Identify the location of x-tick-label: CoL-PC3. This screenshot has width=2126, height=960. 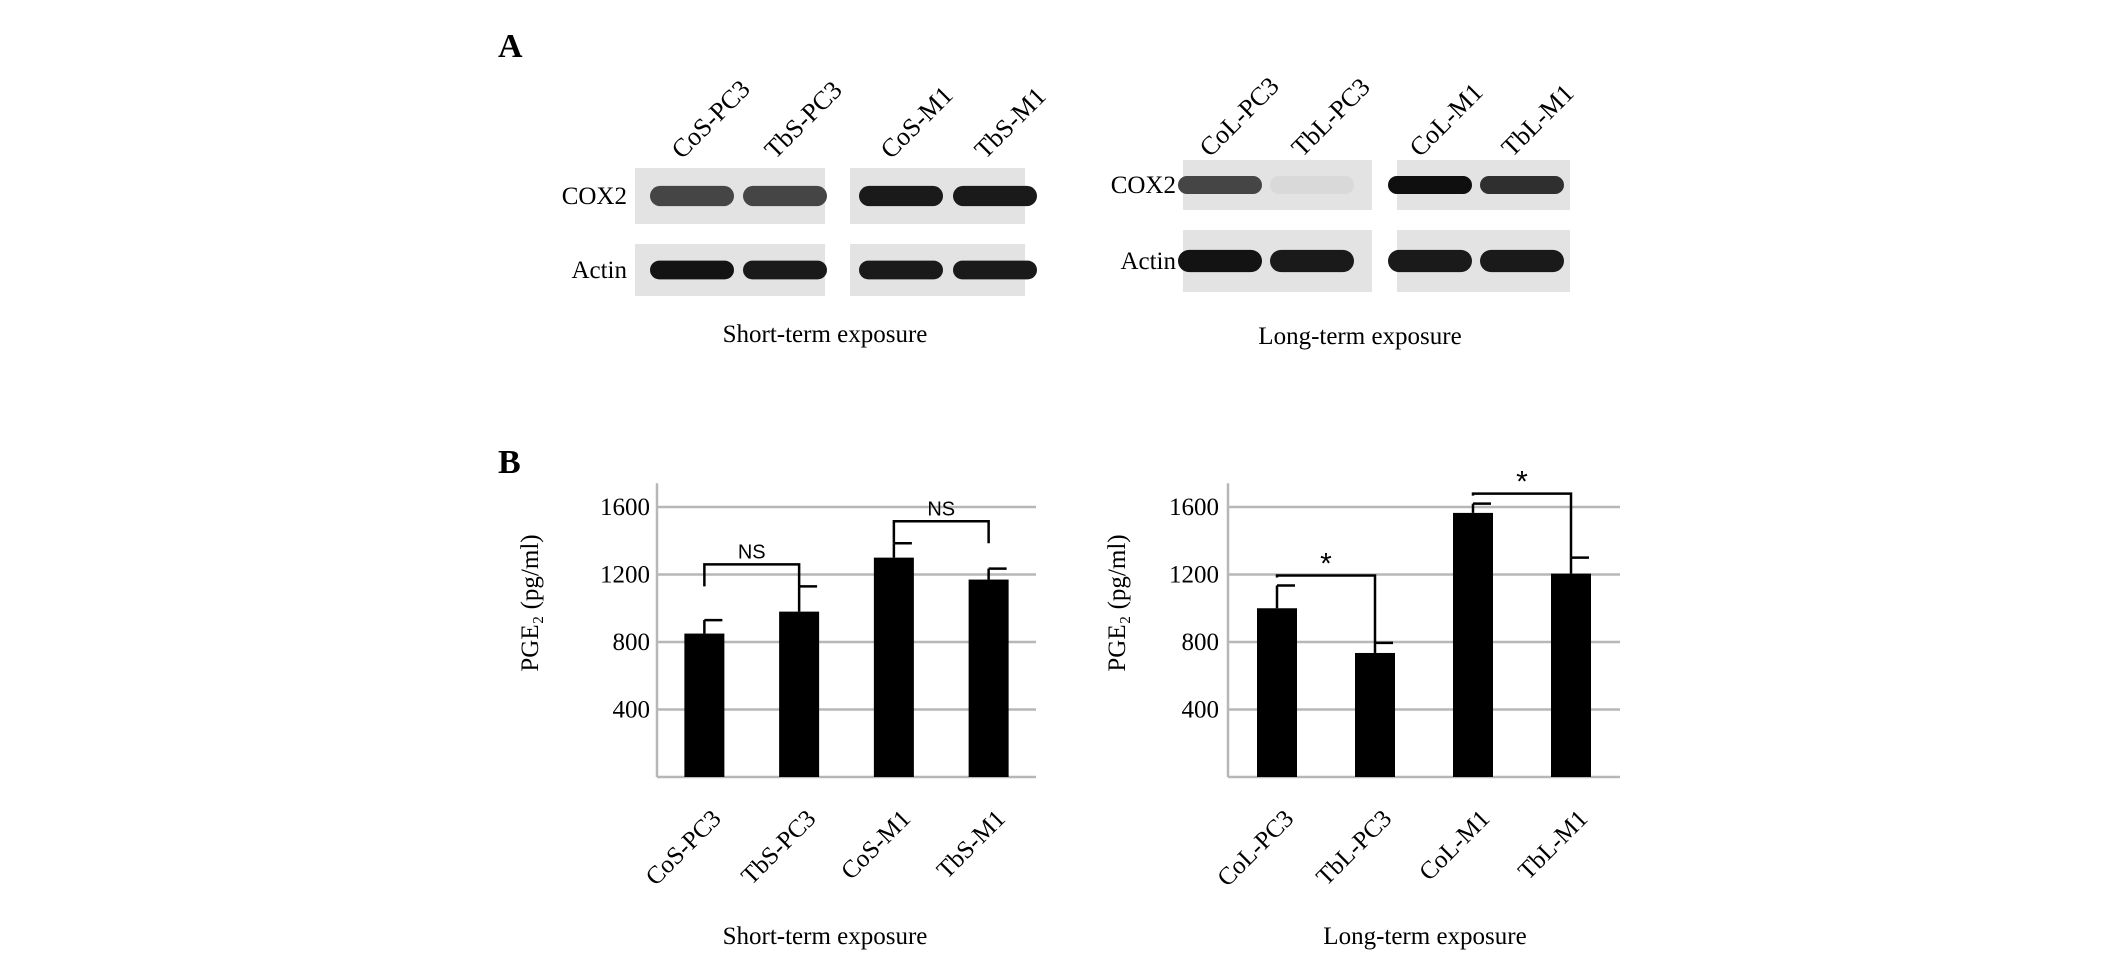
(1255, 848).